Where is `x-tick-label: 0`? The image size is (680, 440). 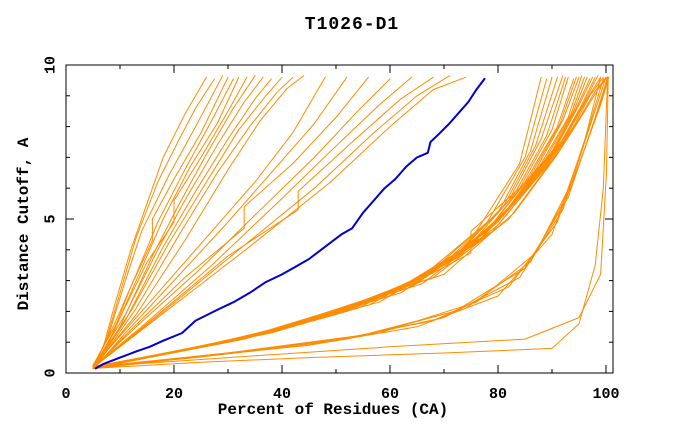 x-tick-label: 0 is located at coordinates (65, 394).